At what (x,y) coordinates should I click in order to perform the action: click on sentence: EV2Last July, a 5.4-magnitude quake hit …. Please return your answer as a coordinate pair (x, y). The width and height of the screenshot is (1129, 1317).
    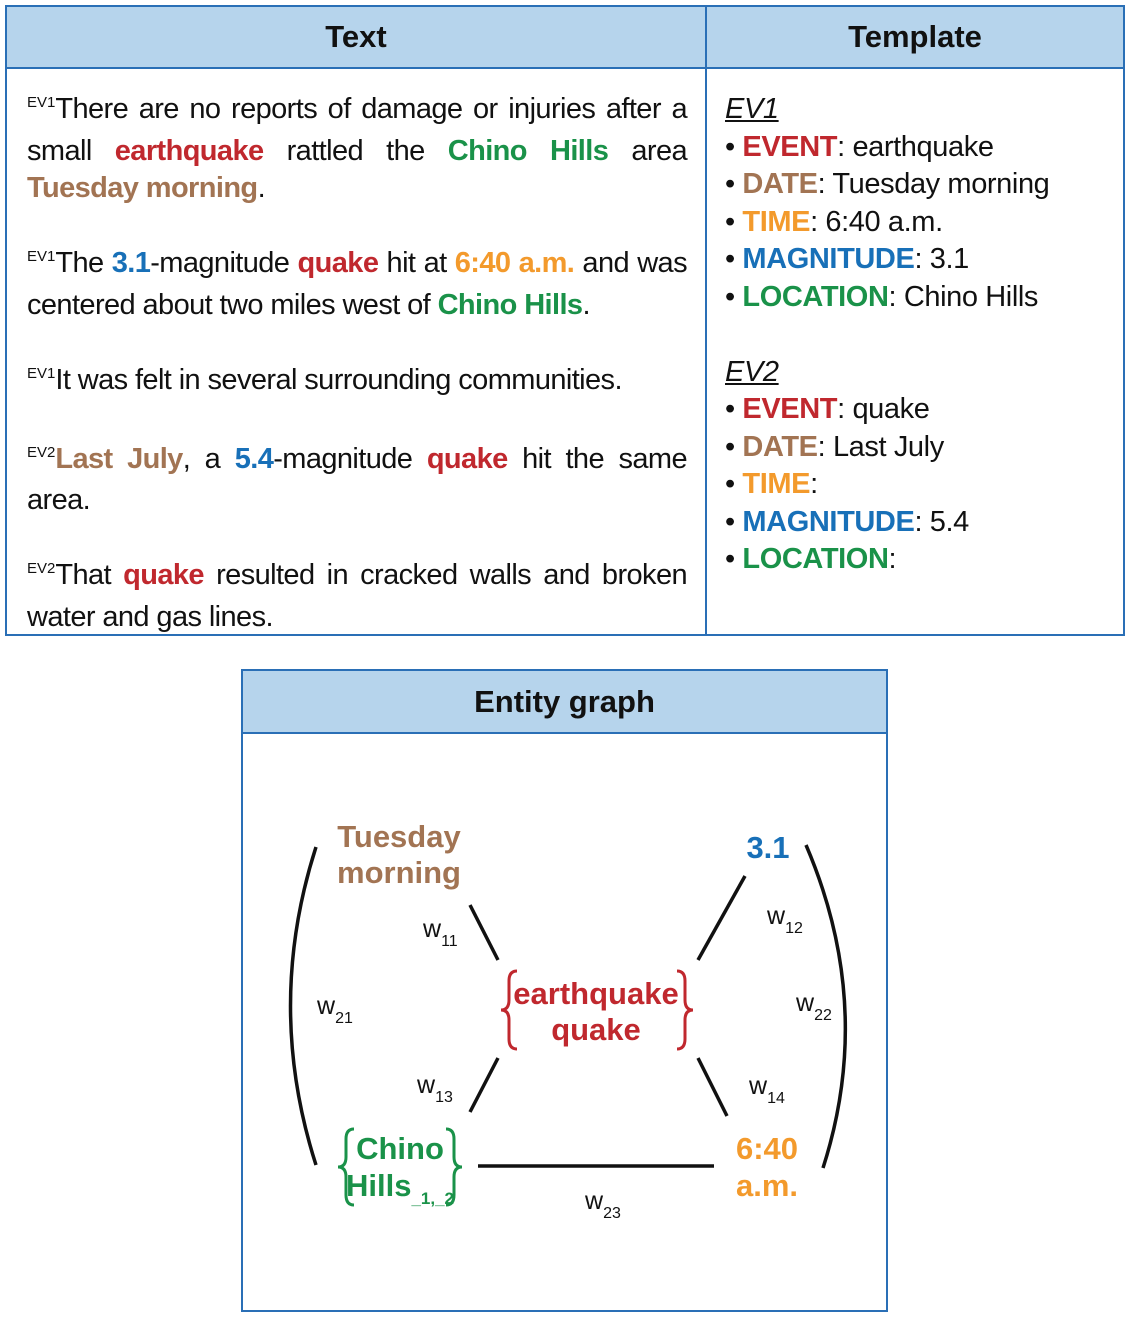
    Looking at the image, I should click on (357, 480).